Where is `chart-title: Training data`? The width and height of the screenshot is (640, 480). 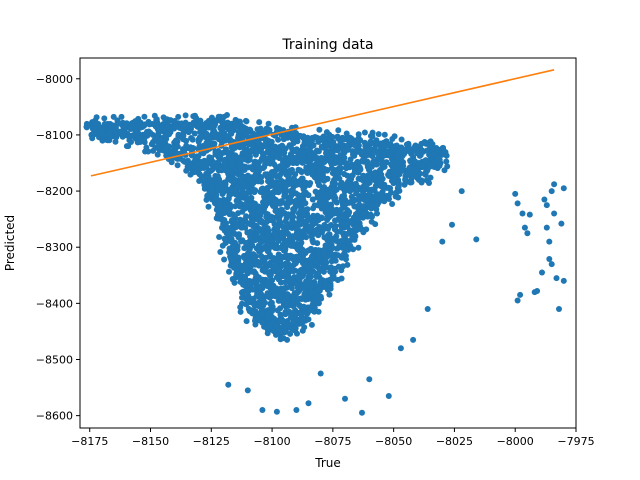
chart-title: Training data is located at coordinates (327, 45).